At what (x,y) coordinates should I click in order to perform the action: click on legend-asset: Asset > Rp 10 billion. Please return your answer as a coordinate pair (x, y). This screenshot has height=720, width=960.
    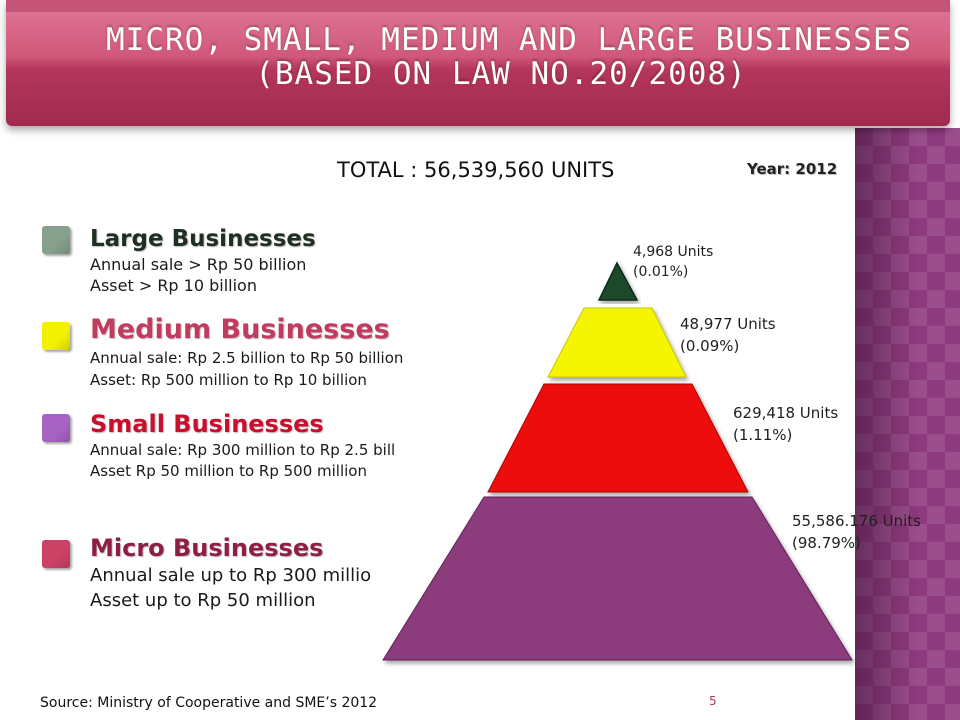
    Looking at the image, I should click on (173, 285).